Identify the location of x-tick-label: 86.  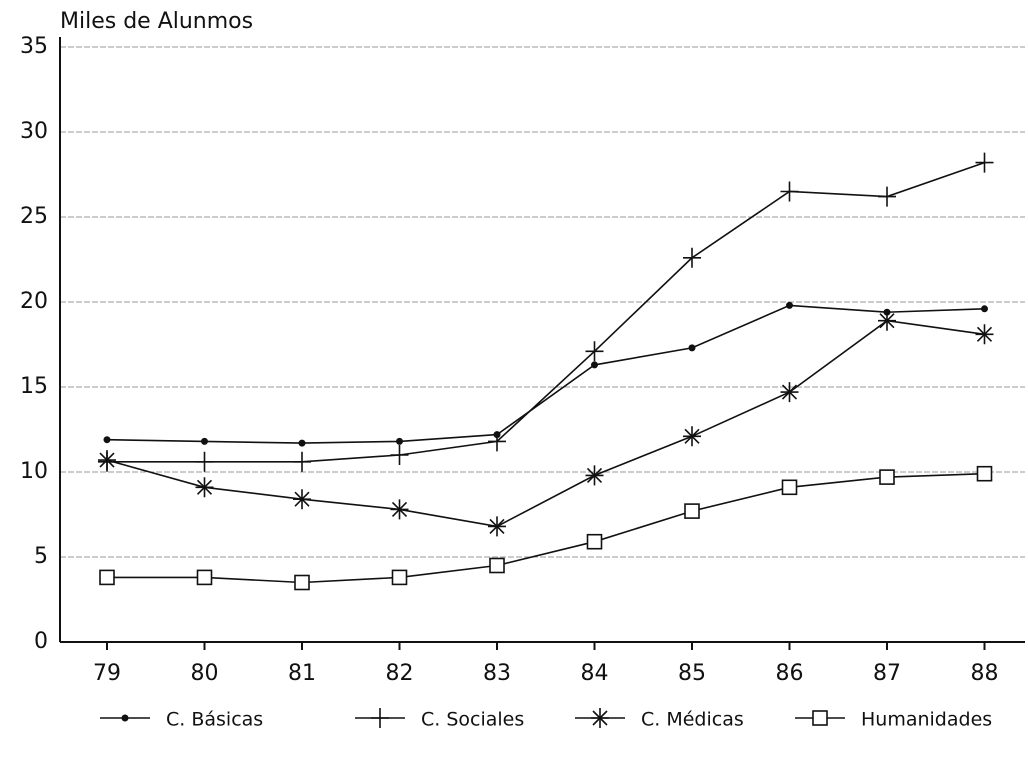
(790, 673).